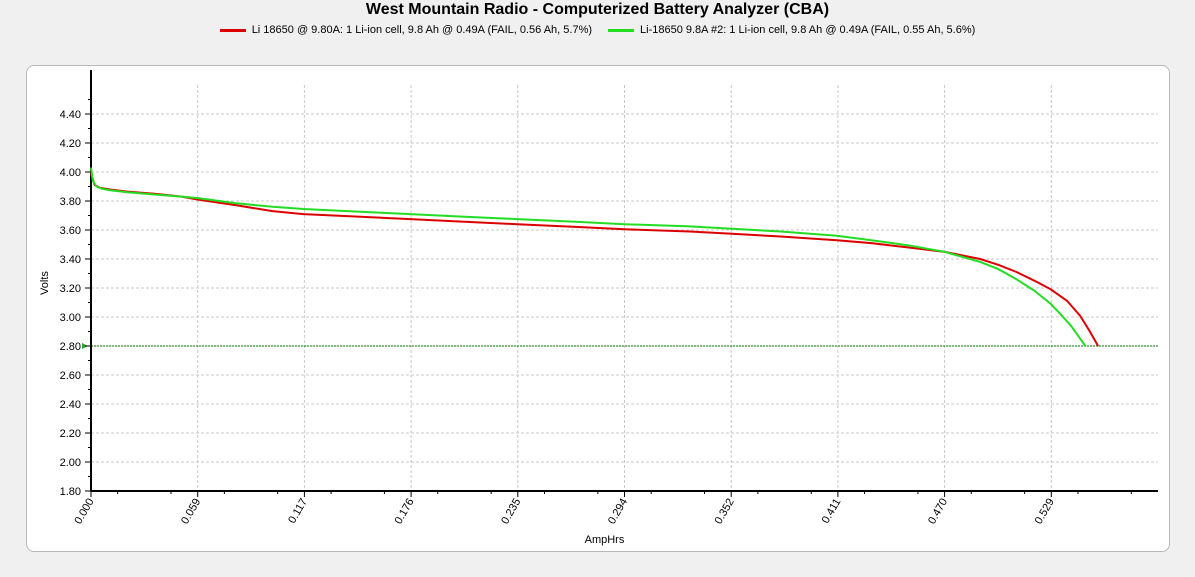 This screenshot has height=577, width=1195. What do you see at coordinates (84, 512) in the screenshot?
I see `x-tick-label: 0.000` at bounding box center [84, 512].